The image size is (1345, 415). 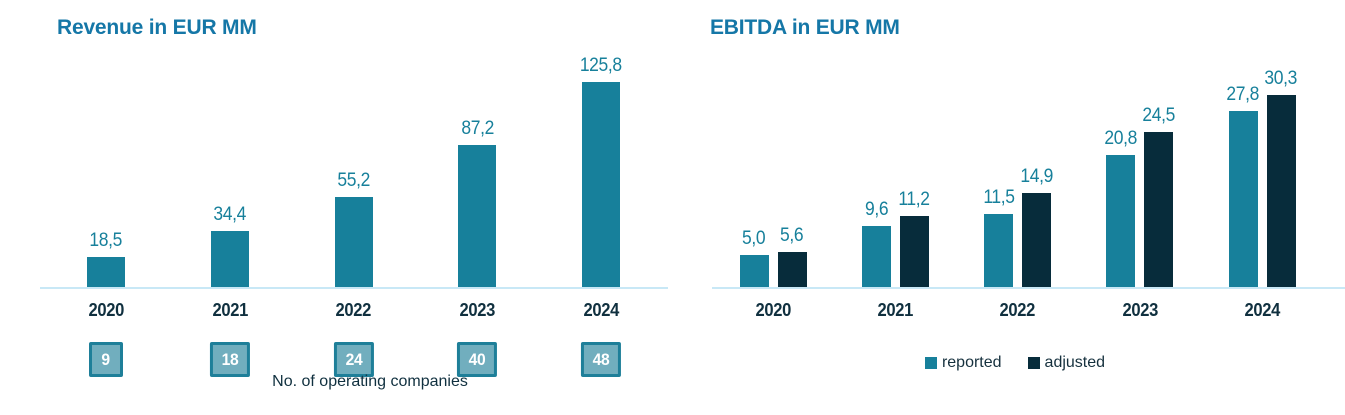 I want to click on legend-item-adjusted: adjusted, so click(x=1066, y=363).